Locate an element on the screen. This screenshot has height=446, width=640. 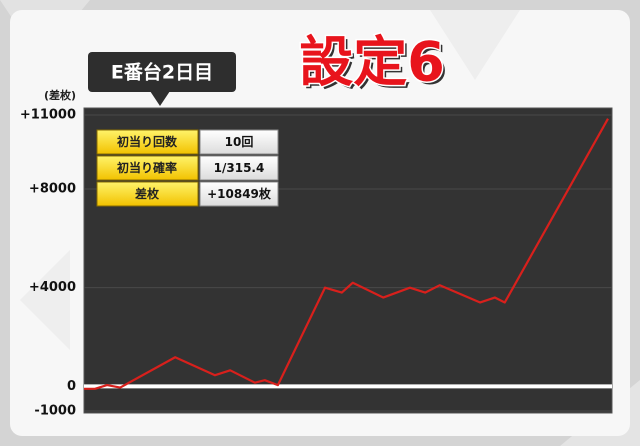
stats-value: 10回 is located at coordinates (239, 142).